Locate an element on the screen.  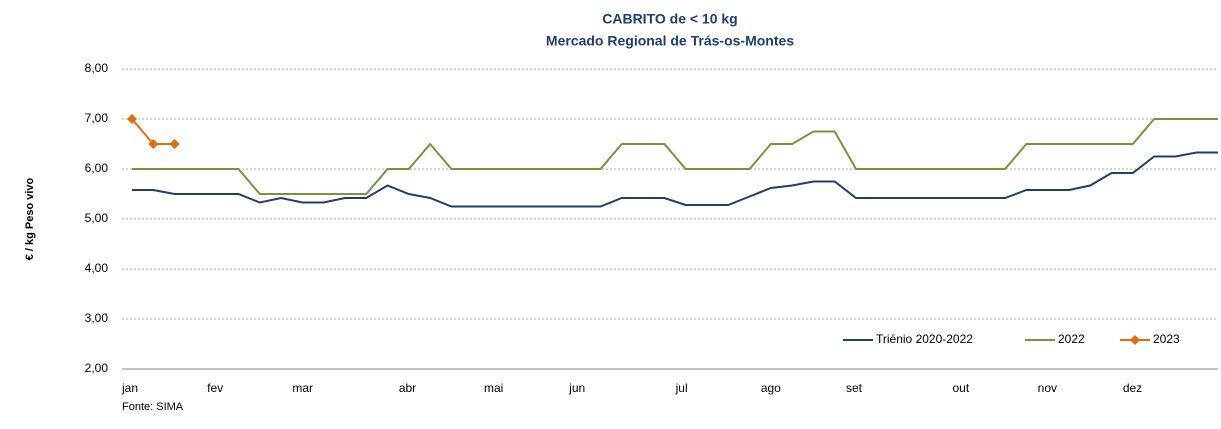
series-line is located at coordinates (675, 179).